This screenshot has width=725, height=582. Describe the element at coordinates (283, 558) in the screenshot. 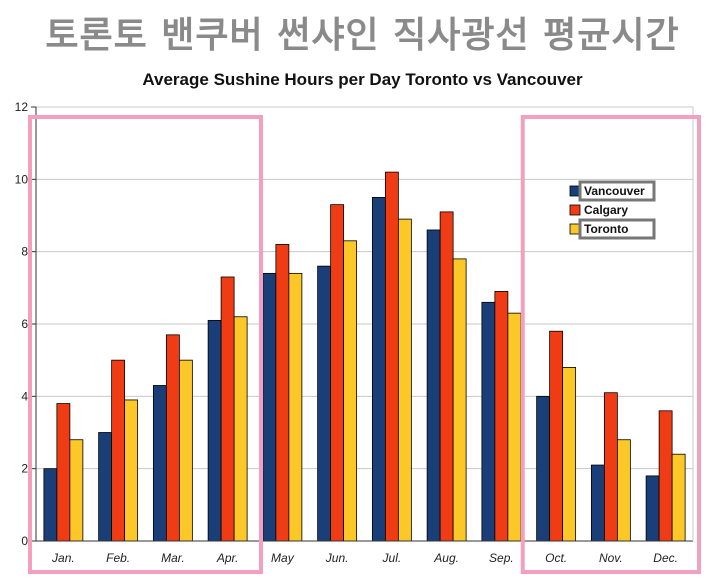

I see `x-tick-label: May` at that location.